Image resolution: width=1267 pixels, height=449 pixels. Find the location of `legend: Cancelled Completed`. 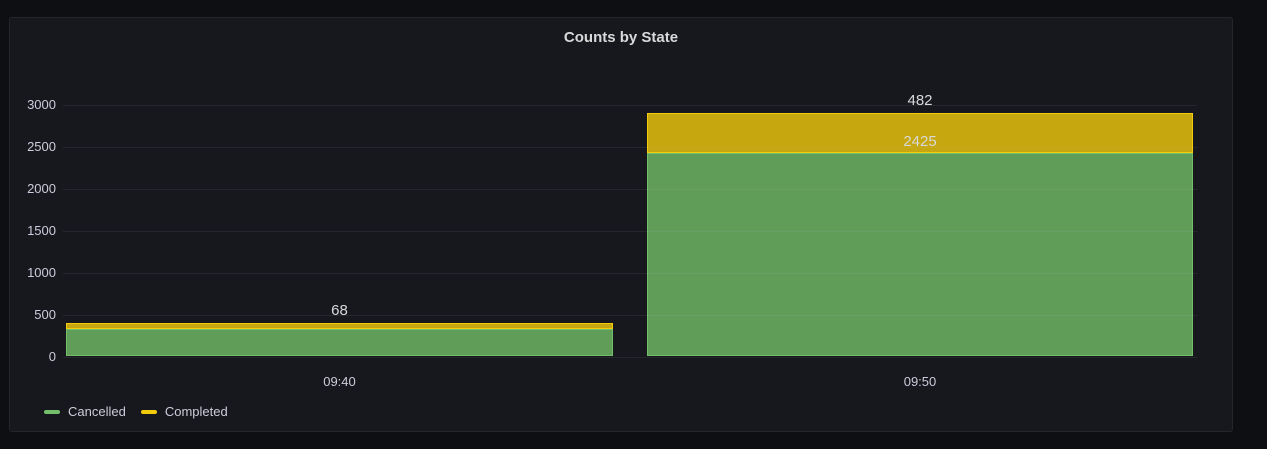

legend: Cancelled Completed is located at coordinates (136, 412).